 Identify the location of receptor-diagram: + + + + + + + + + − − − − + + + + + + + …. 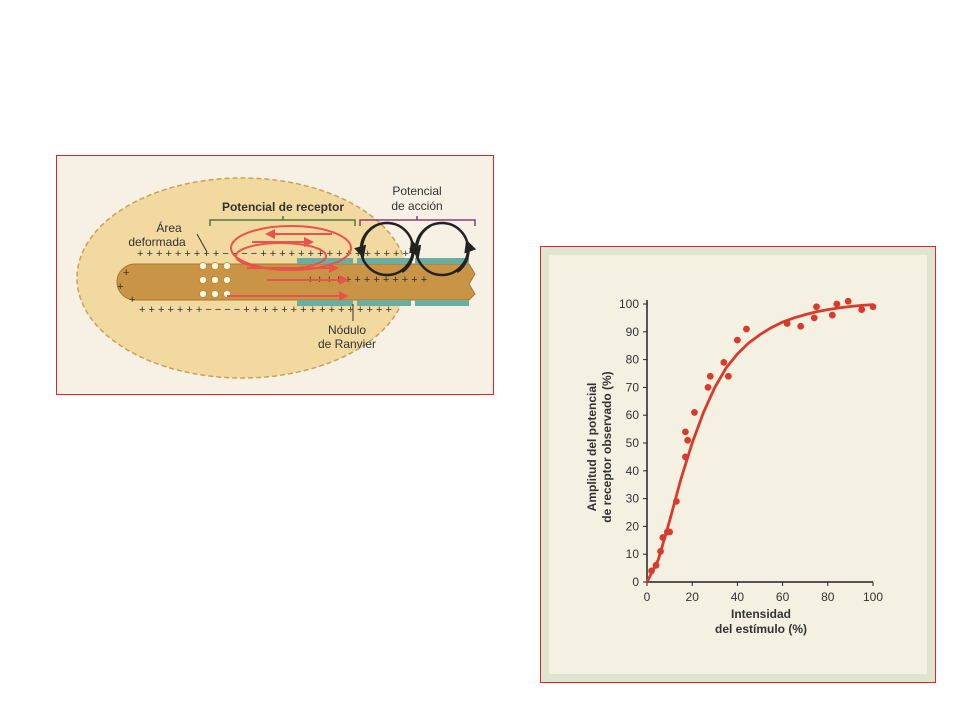
(276, 278).